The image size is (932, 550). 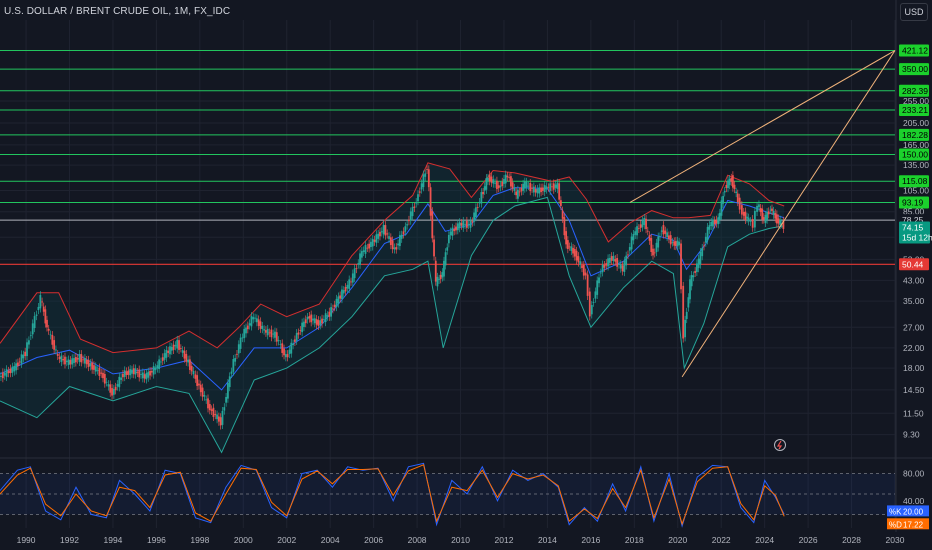 I want to click on level-tag: 233.21, so click(x=915, y=110).